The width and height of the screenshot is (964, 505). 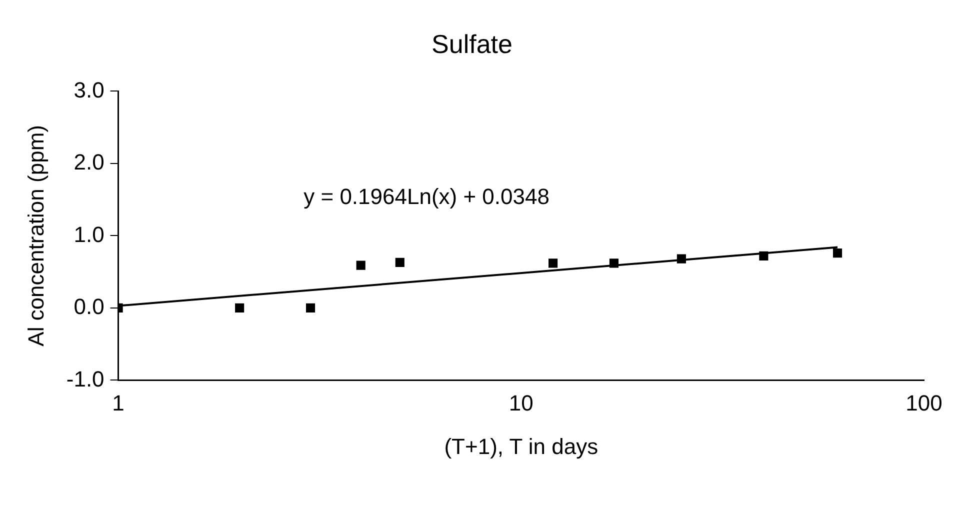 What do you see at coordinates (89, 234) in the screenshot?
I see `y-tick-label: 1.0` at bounding box center [89, 234].